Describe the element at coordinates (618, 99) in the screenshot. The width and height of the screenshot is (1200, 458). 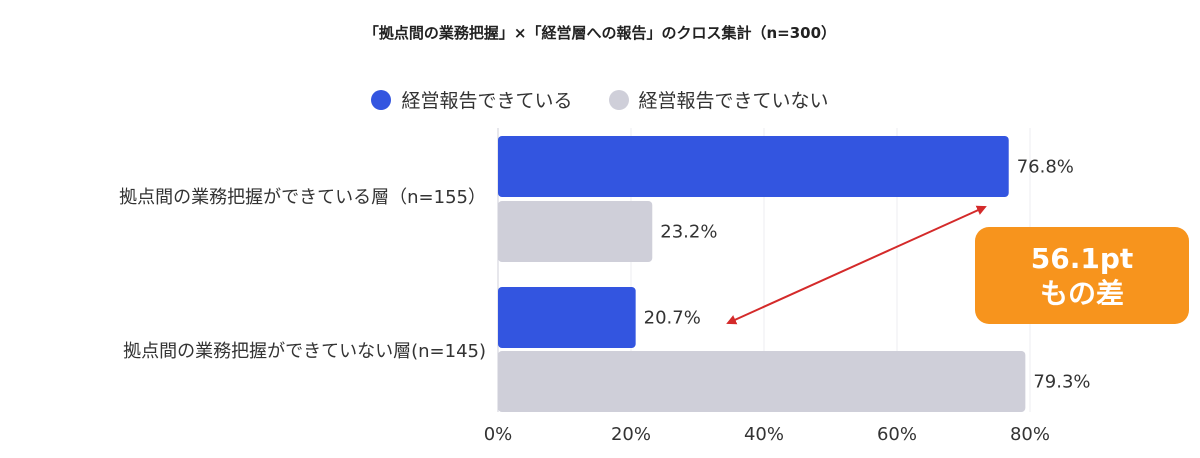
I see `legend-swatch-gray` at that location.